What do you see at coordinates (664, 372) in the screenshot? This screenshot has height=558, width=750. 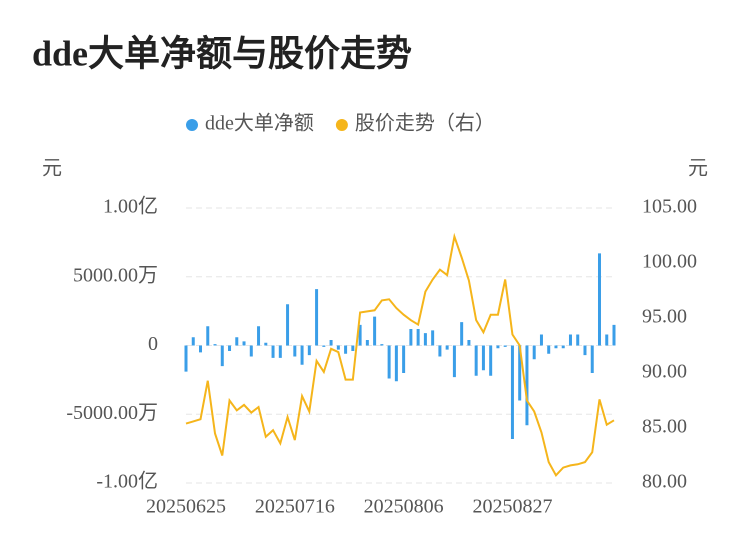 I see `y2-tick-label: 90.00` at bounding box center [664, 372].